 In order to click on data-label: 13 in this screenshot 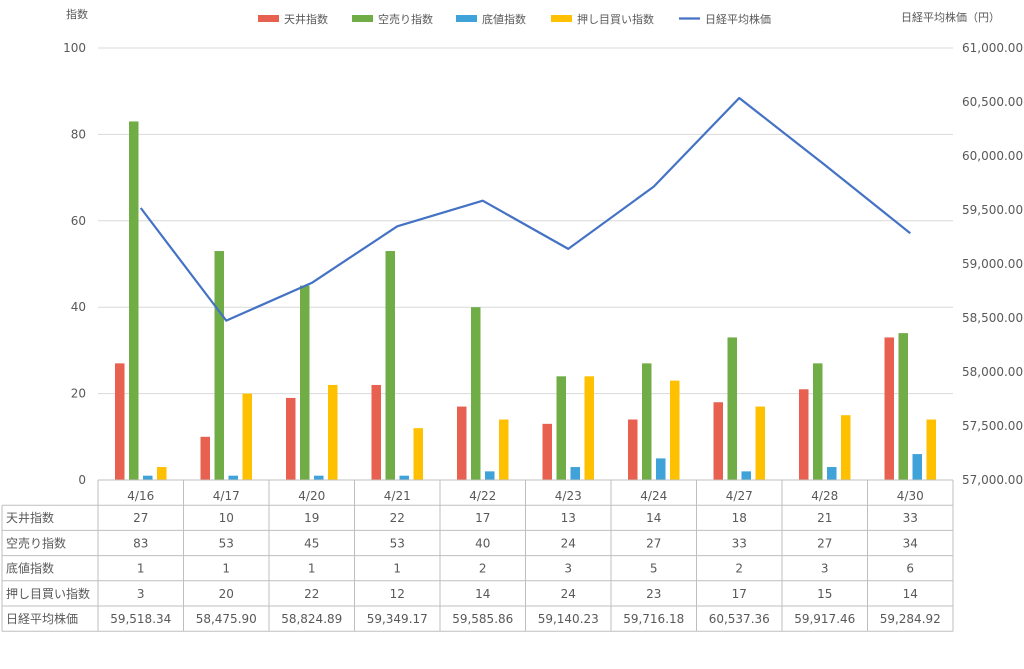, I will do `click(568, 518)`.